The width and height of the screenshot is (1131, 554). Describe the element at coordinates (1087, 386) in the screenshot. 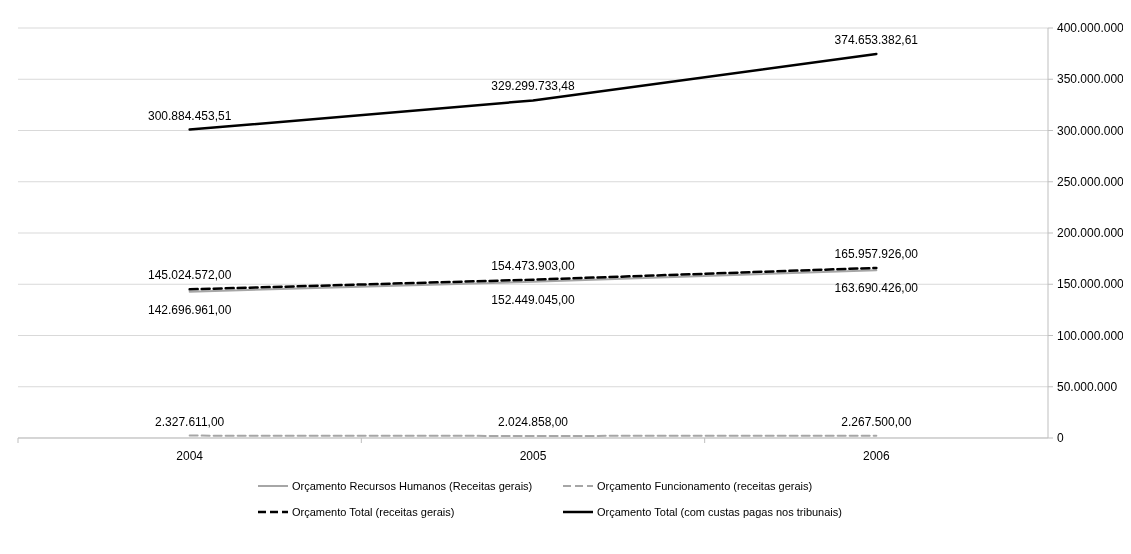

I see `y-tick-label: 50.000.000` at that location.